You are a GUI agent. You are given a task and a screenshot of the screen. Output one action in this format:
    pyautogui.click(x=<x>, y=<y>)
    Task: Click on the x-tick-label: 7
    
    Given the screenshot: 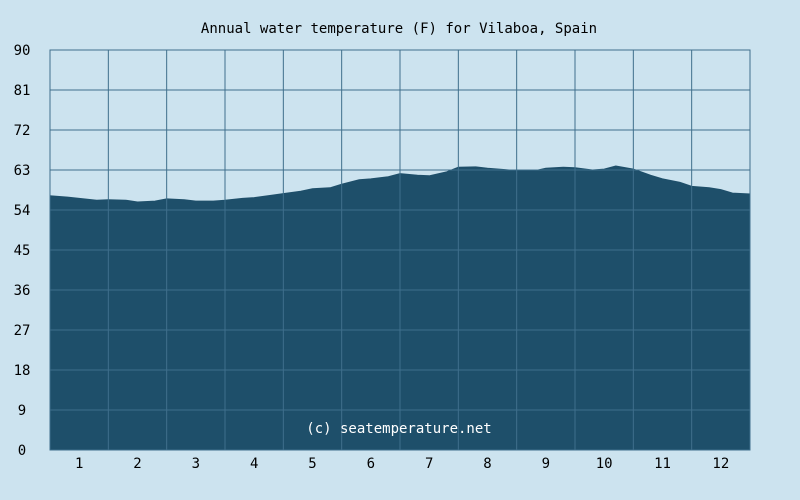 What is the action you would take?
    pyautogui.click(x=429, y=464)
    